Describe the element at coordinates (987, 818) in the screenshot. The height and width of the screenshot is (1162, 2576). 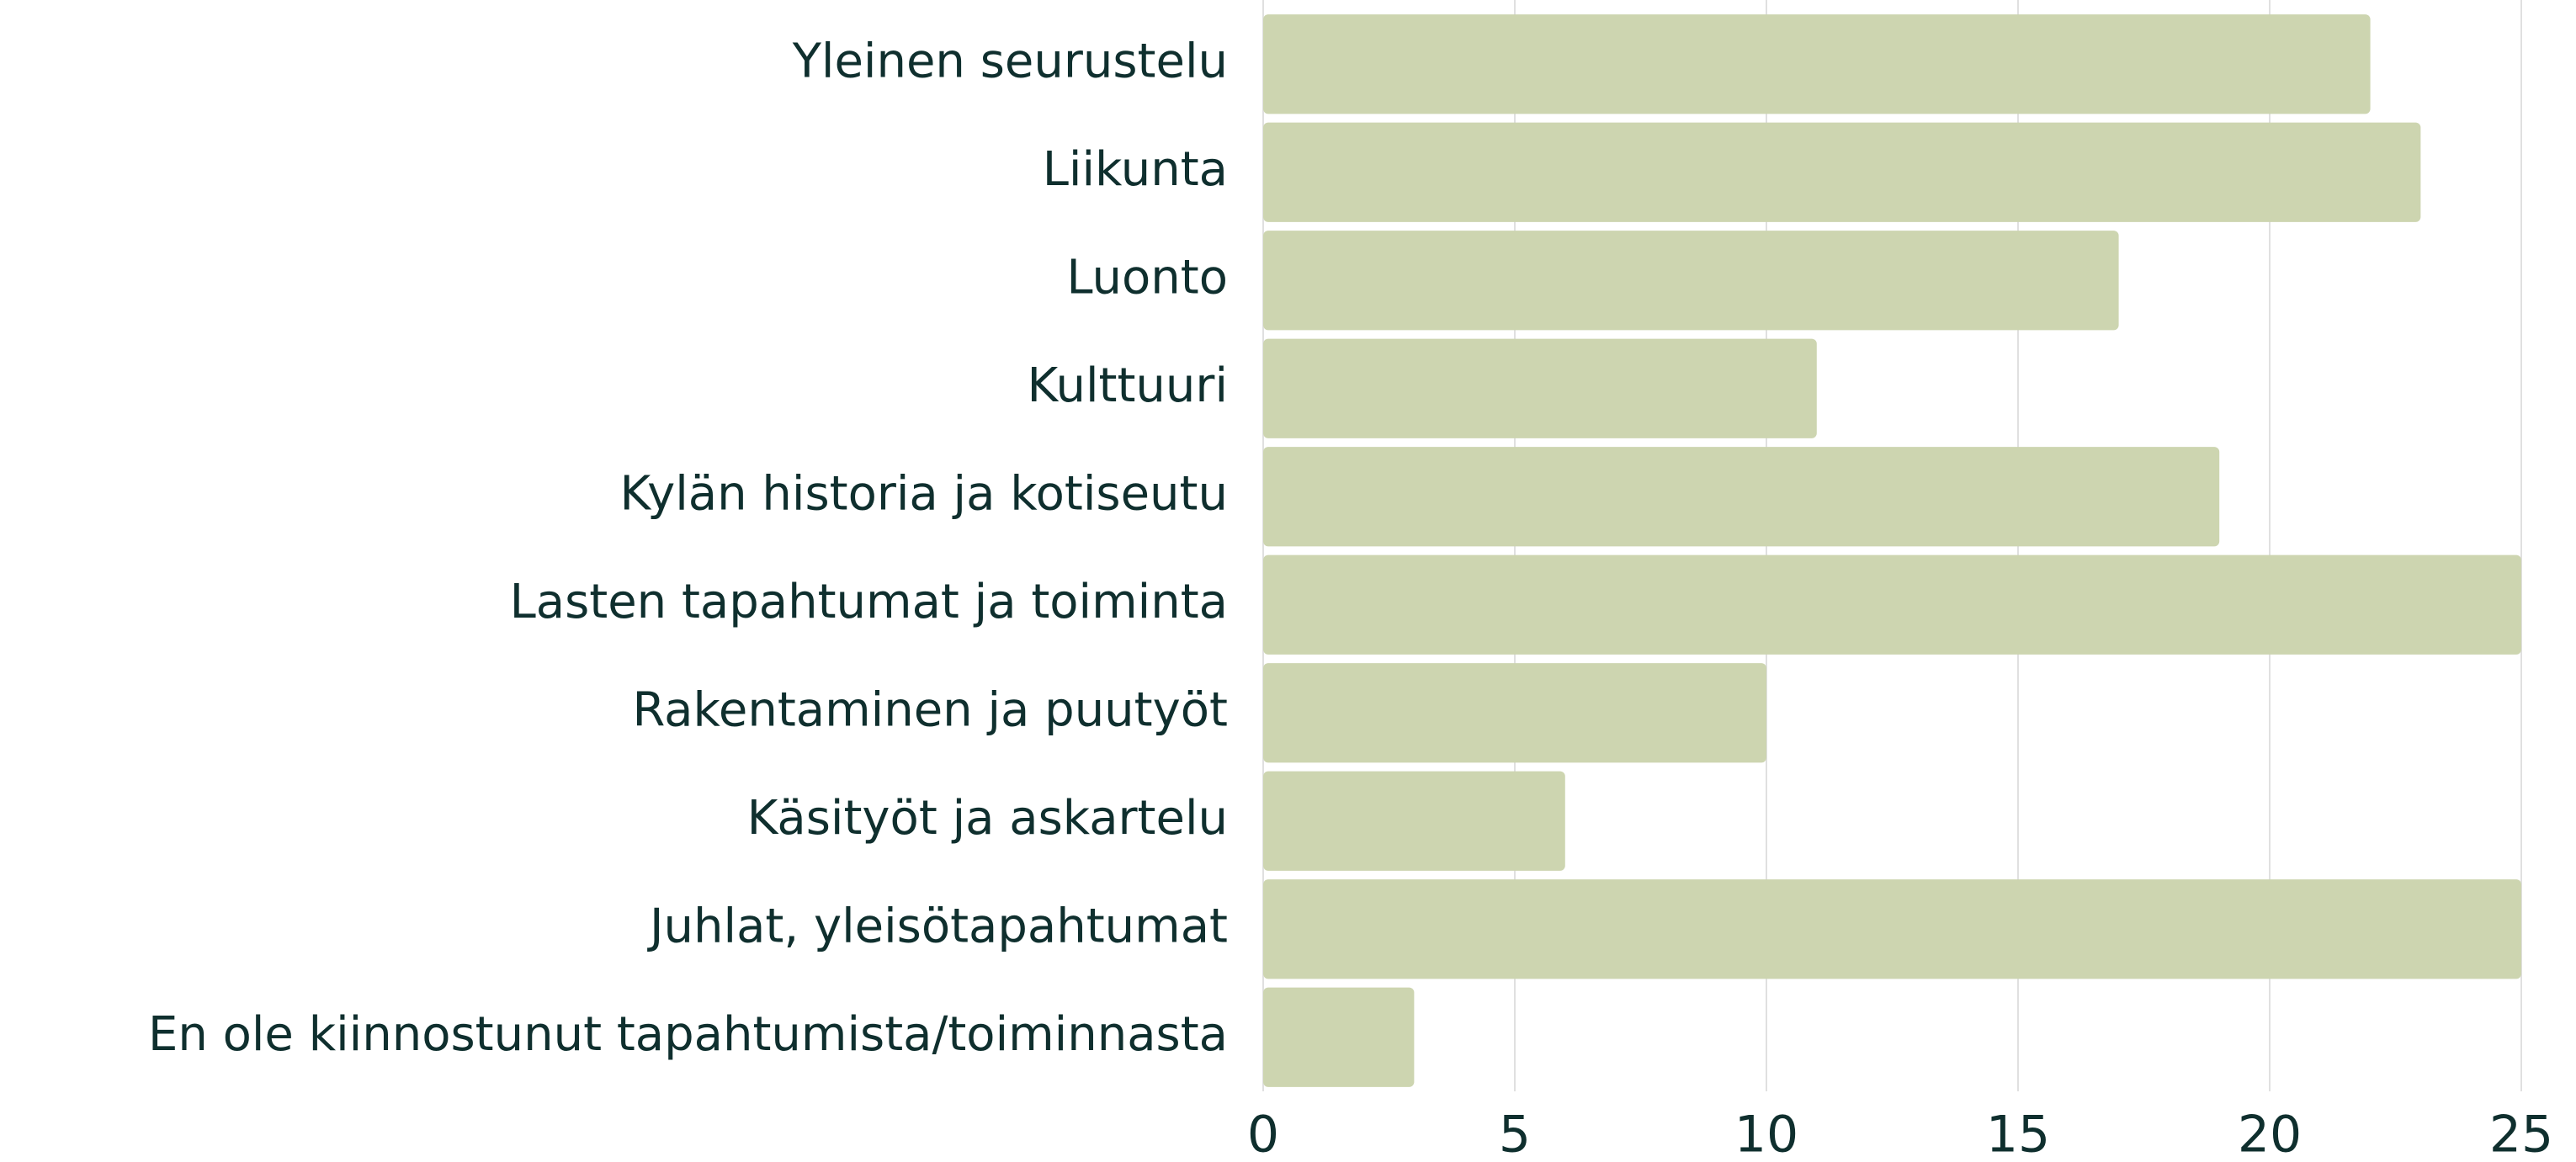
I see `y-tick-label: Käsityöt ja askartelu` at that location.